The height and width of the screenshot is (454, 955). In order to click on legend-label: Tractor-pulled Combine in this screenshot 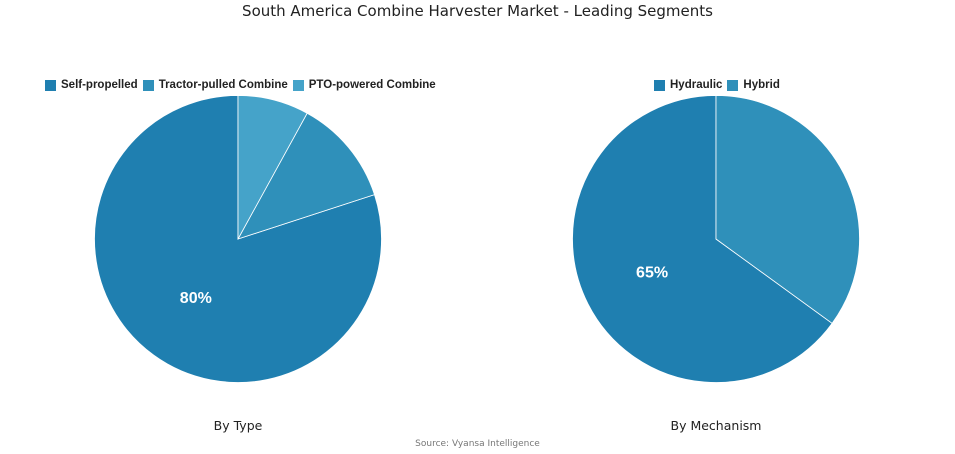, I will do `click(223, 85)`.